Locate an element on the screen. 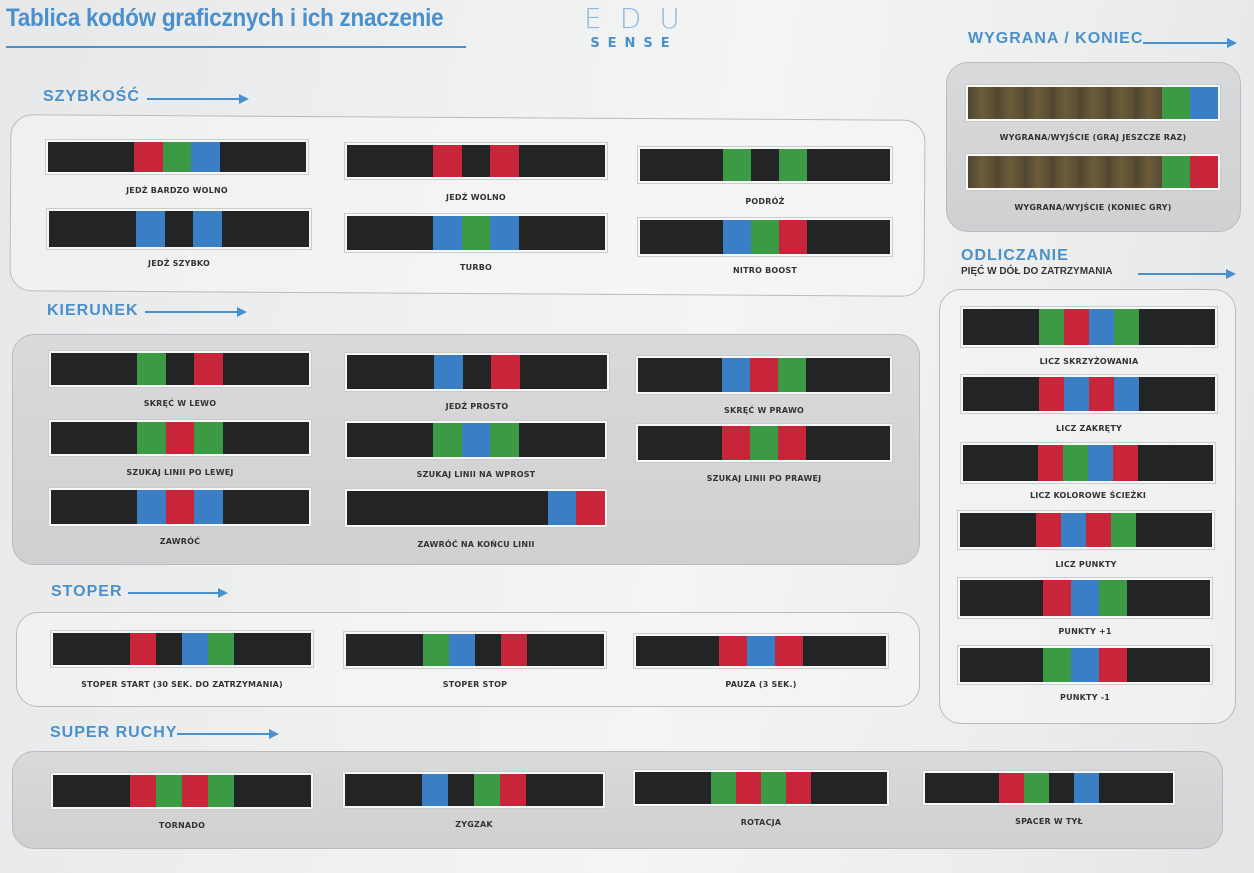 This screenshot has width=1254, height=873. code-label: ROTACJA is located at coordinates (761, 822).